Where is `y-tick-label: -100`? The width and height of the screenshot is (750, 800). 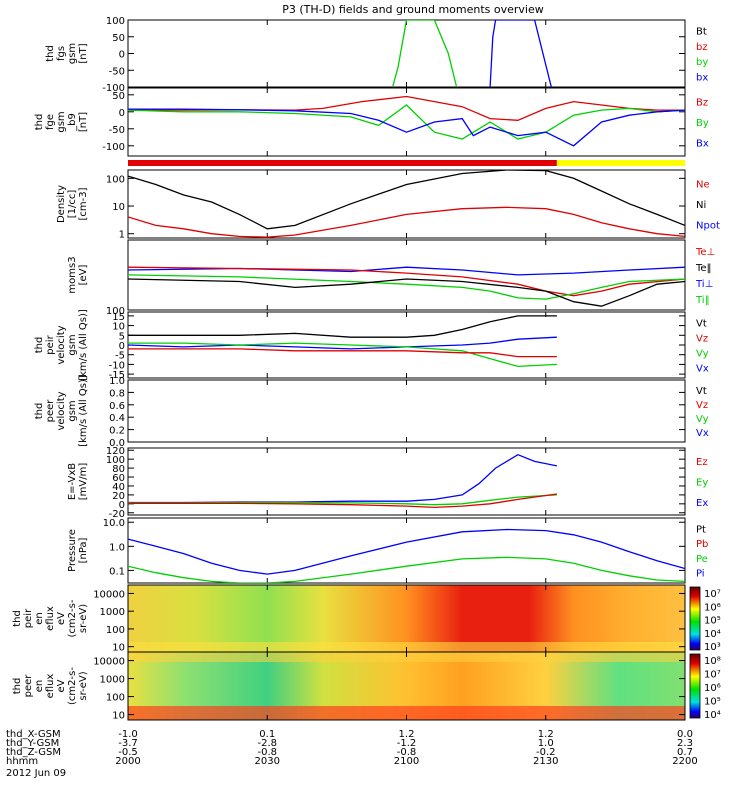
y-tick-label: -100 is located at coordinates (113, 147).